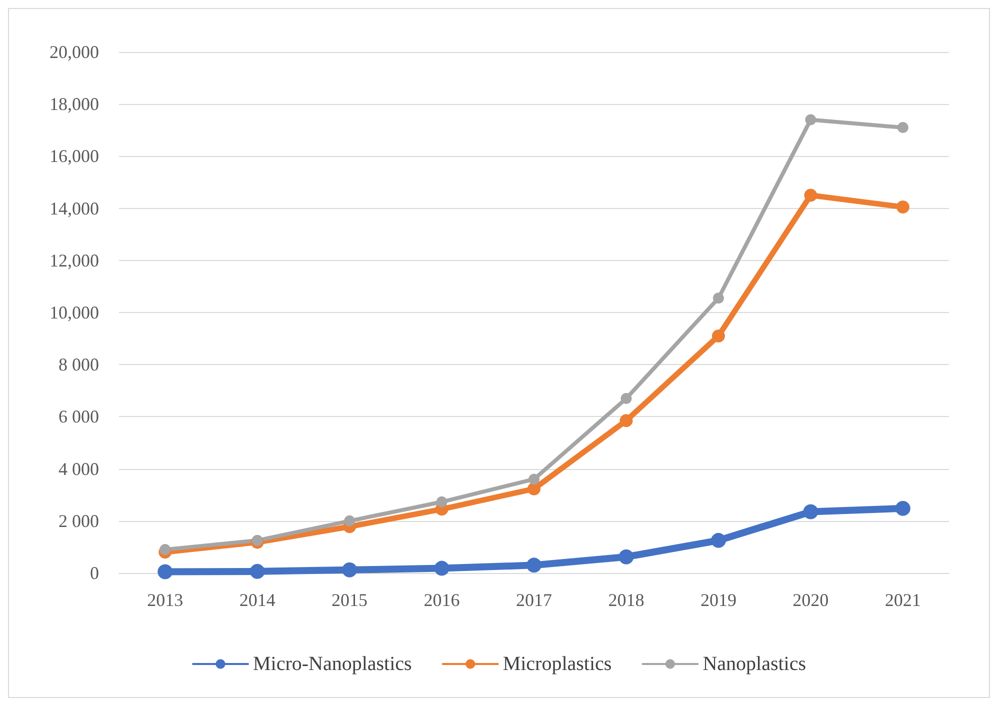 This screenshot has height=709, width=1000. What do you see at coordinates (534, 600) in the screenshot?
I see `x-tick-label: 2017` at bounding box center [534, 600].